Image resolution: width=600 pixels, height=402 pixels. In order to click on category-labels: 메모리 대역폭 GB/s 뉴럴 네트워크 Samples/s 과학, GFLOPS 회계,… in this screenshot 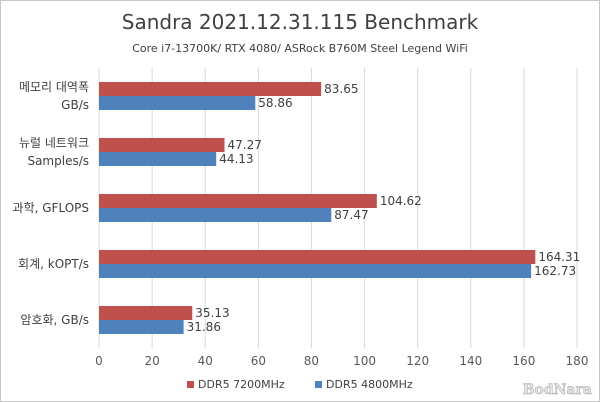, I will do `click(51, 203)`.